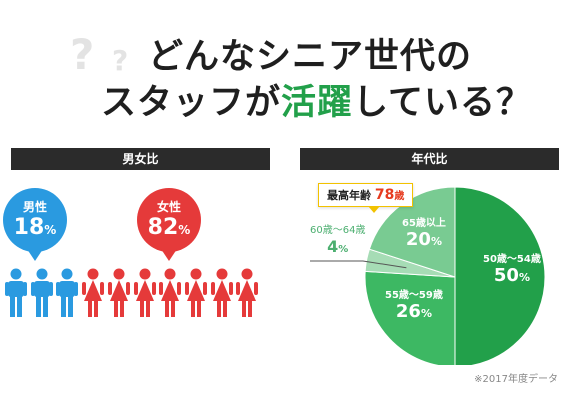 The width and height of the screenshot is (570, 404). I want to click on pie-label-60-64-percent: 4%, so click(337, 248).